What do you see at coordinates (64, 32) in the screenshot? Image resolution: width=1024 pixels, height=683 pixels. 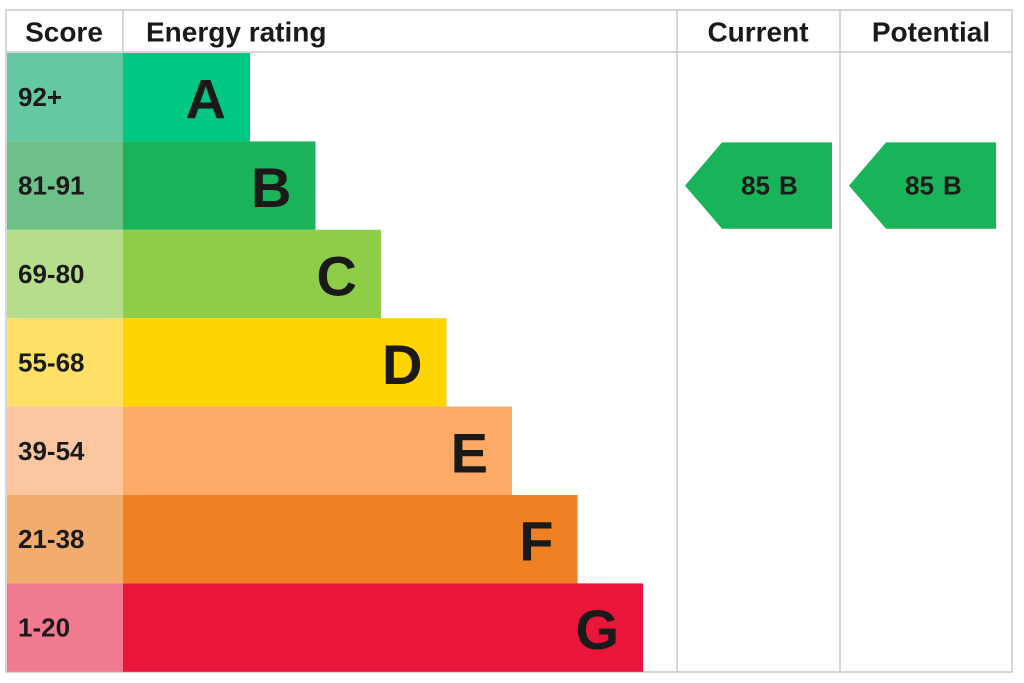 I see `header-score: Score` at bounding box center [64, 32].